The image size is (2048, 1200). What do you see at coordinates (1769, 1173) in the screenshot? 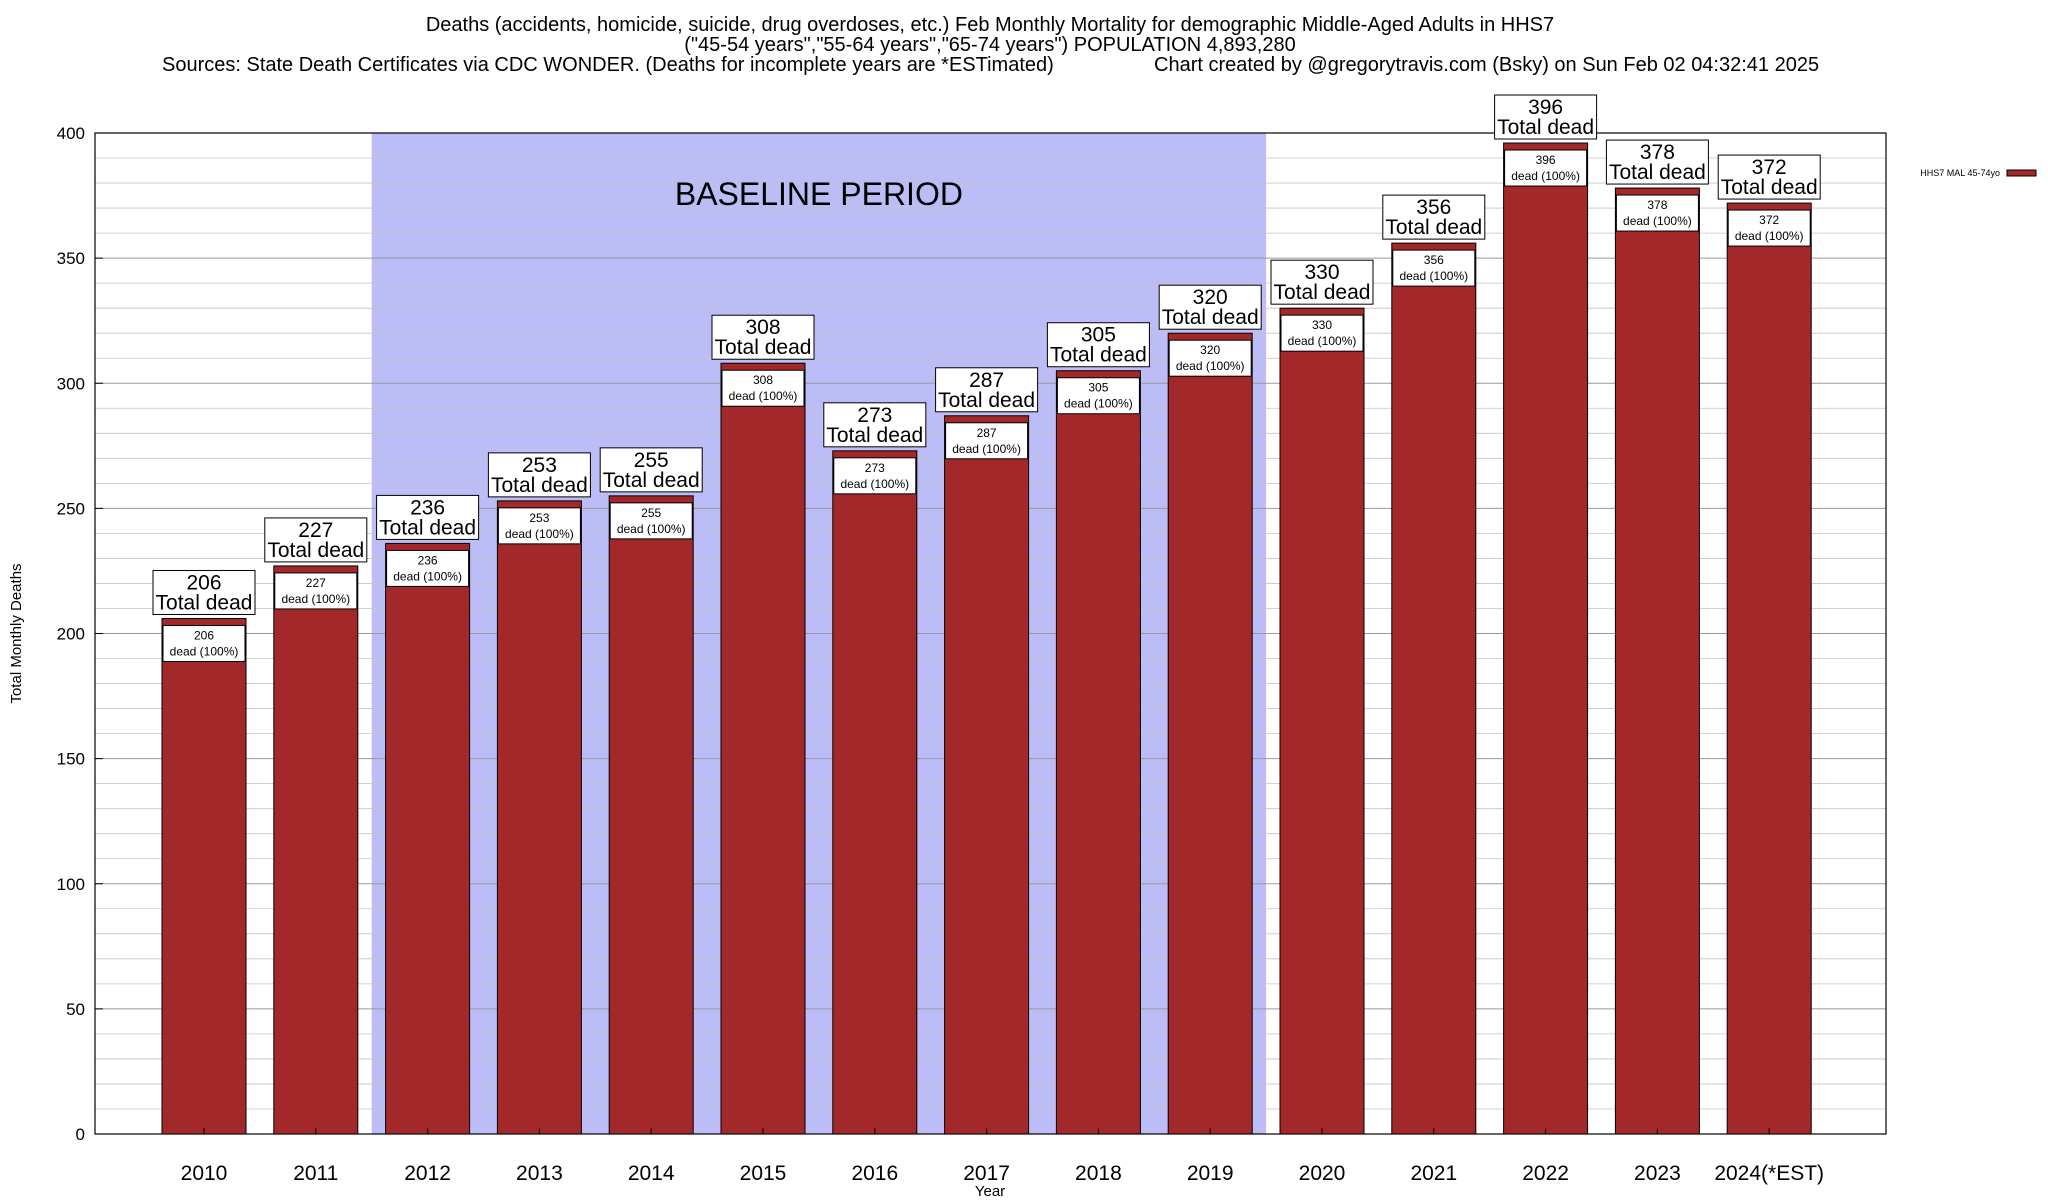
I see `x-tick-label: 2024(*EST)` at bounding box center [1769, 1173].